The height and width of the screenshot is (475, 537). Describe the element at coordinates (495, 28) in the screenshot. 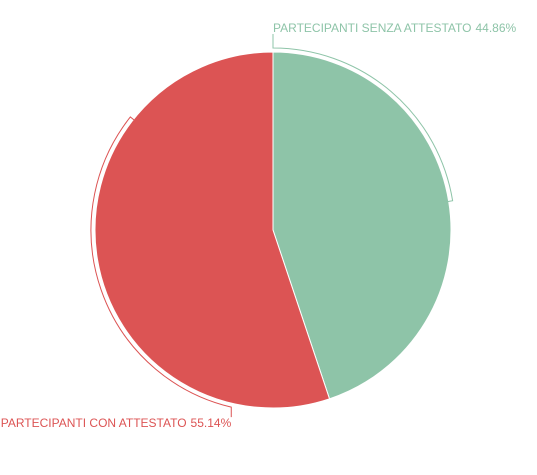

I see `slice-label-value: 44.86%` at that location.